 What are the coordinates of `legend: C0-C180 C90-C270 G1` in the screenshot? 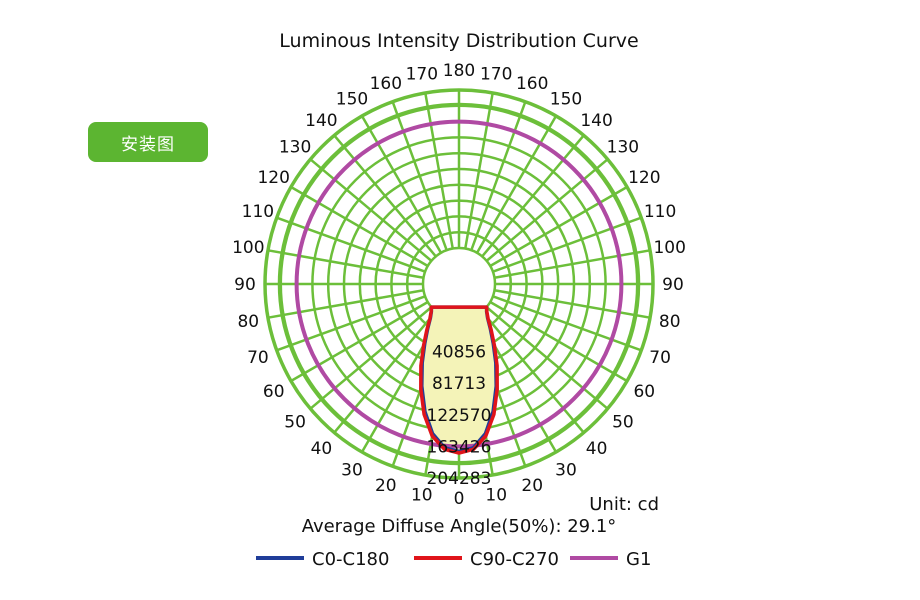 It's located at (453, 559).